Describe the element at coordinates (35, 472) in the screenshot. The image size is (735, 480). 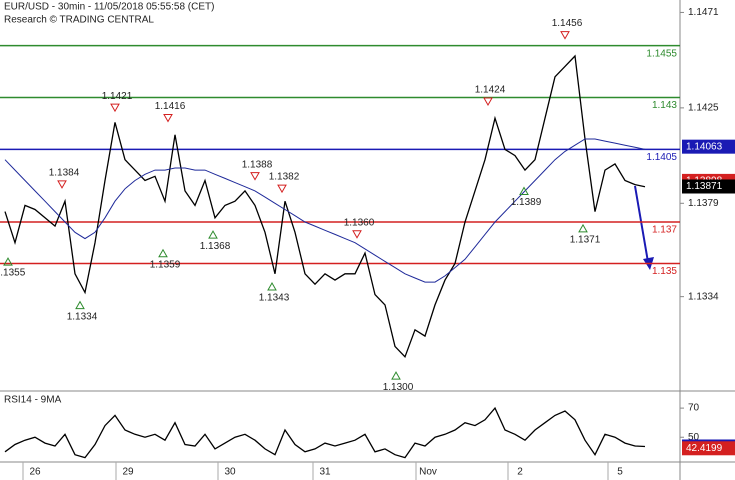
I see `x-tick-label: 26` at that location.